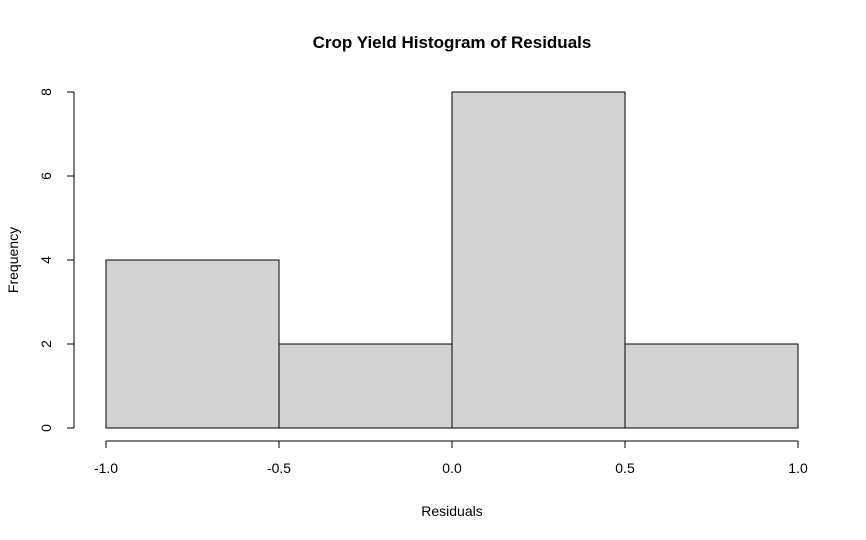  I want to click on y-axis: 0 2 4 6 8, so click(56, 260).